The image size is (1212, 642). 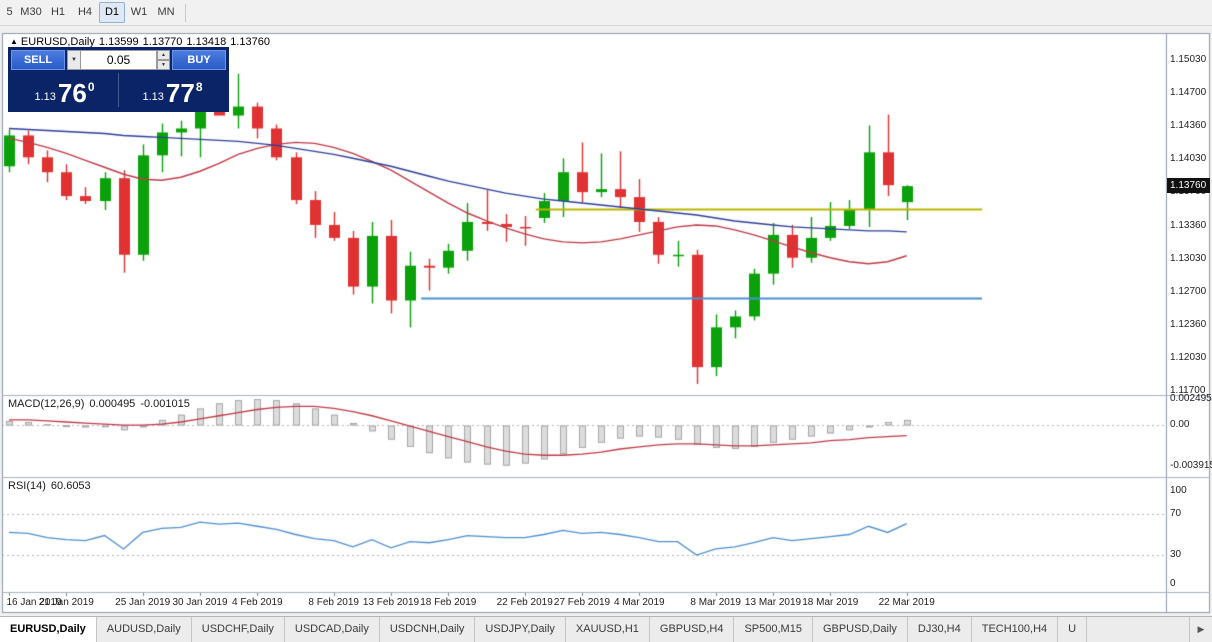 I want to click on timeframe-button-M30: M30, so click(x=31, y=12).